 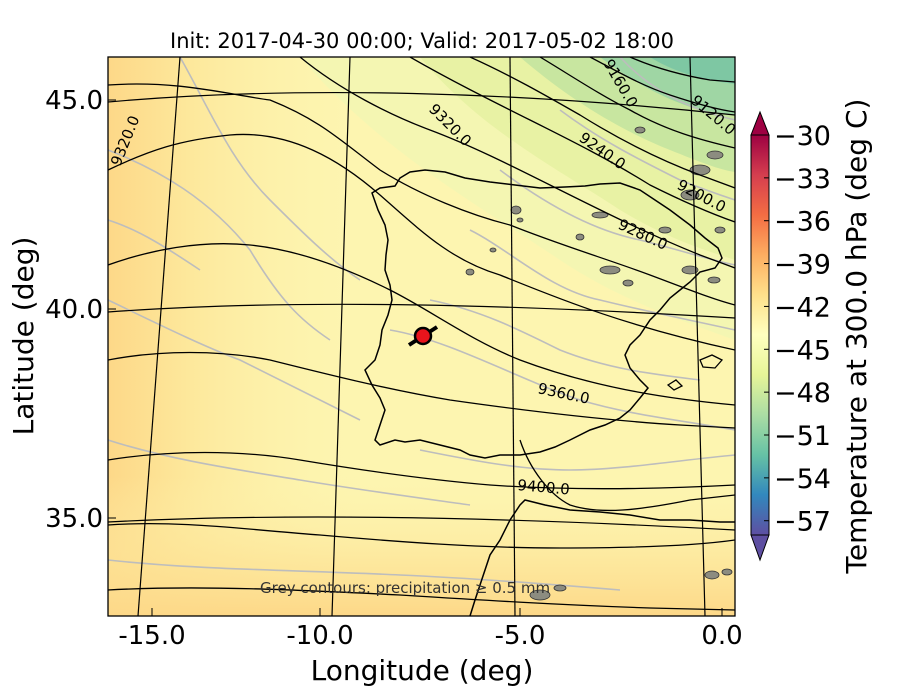 What do you see at coordinates (74, 519) in the screenshot?
I see `y-tick-label: 35.0` at bounding box center [74, 519].